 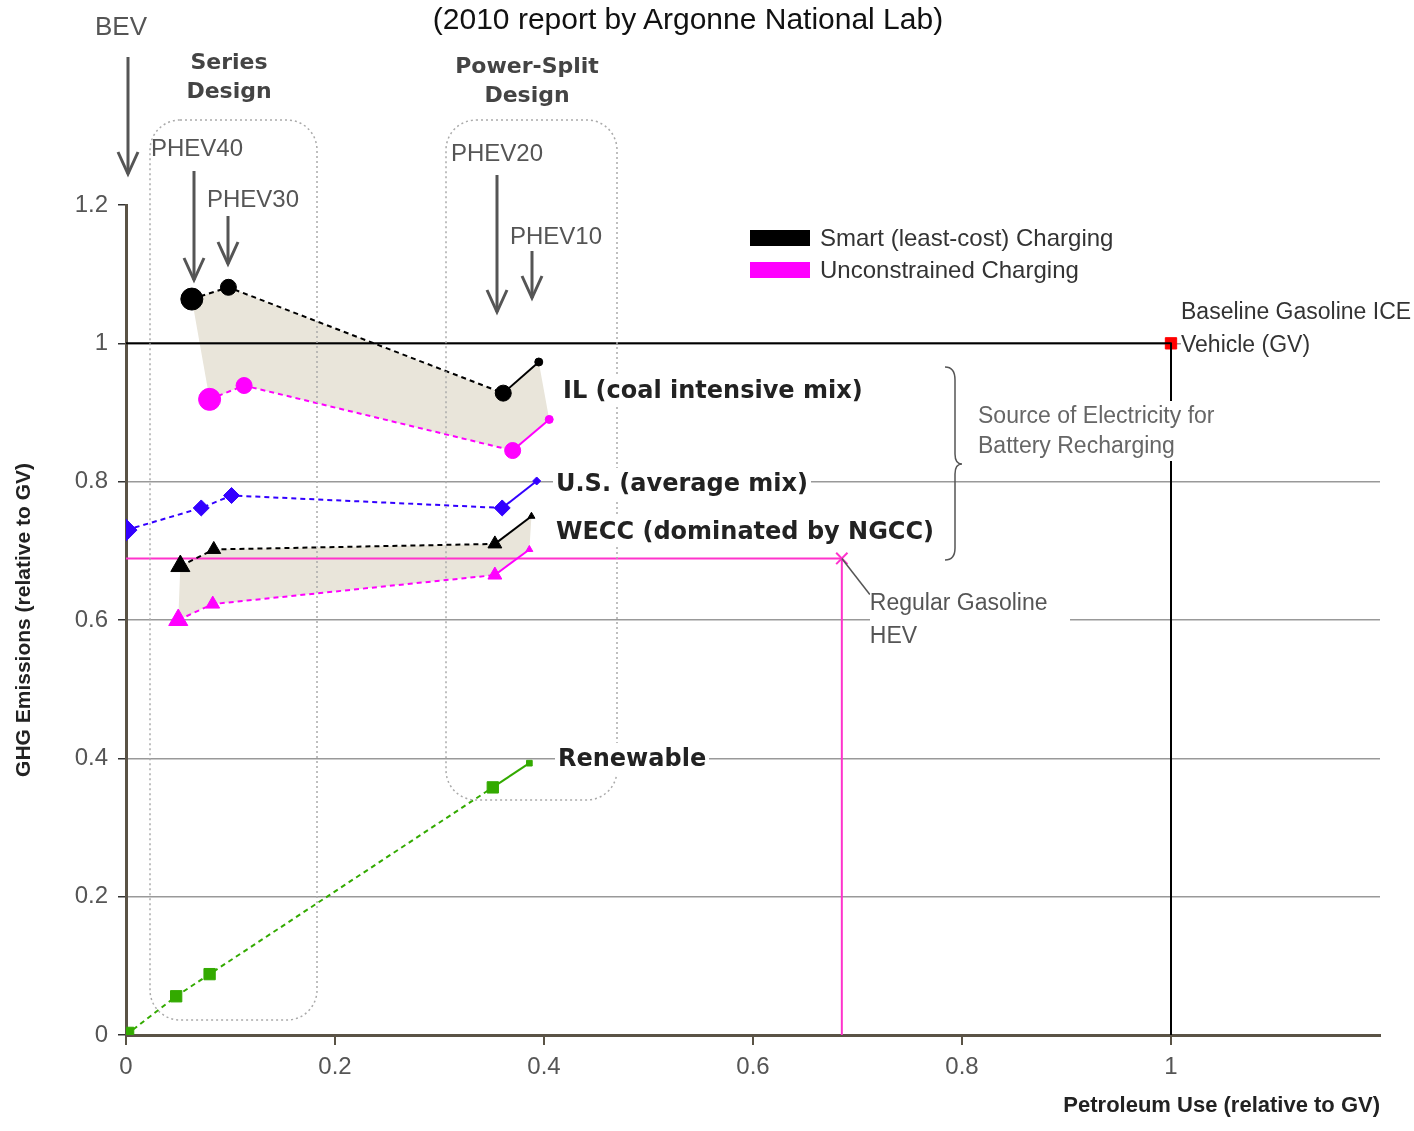 What do you see at coordinates (682, 484) in the screenshot?
I see `annotation: U.S. (average mix)` at bounding box center [682, 484].